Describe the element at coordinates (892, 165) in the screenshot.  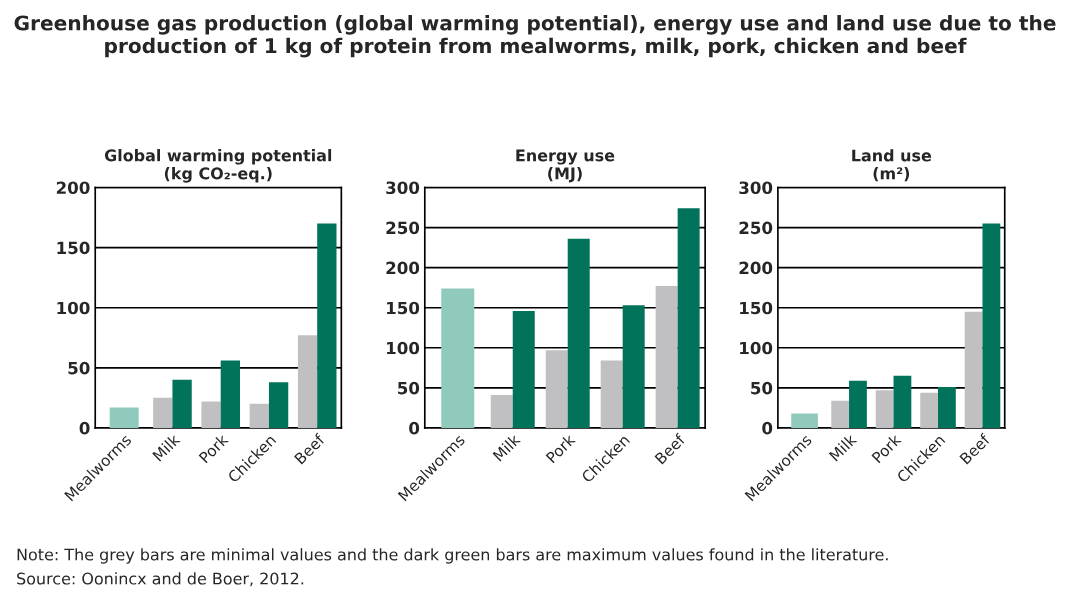
I see `chart-title: Land use (m²)` at that location.